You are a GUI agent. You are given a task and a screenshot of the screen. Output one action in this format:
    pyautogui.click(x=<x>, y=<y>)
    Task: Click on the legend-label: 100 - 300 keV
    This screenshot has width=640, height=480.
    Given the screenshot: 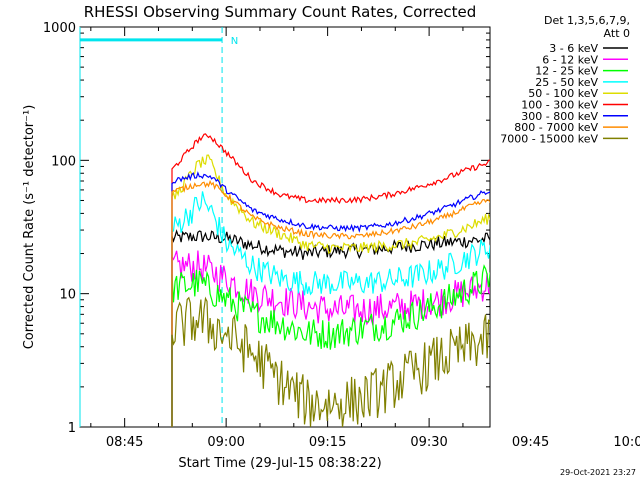 What is the action you would take?
    pyautogui.click(x=559, y=105)
    